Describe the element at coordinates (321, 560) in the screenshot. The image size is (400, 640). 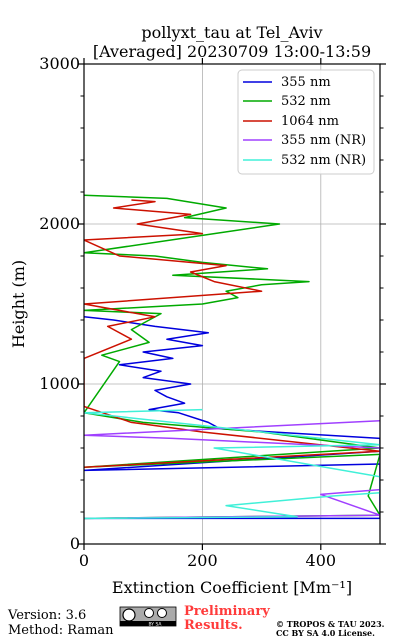
I see `x-tick-label-2: 400` at that location.